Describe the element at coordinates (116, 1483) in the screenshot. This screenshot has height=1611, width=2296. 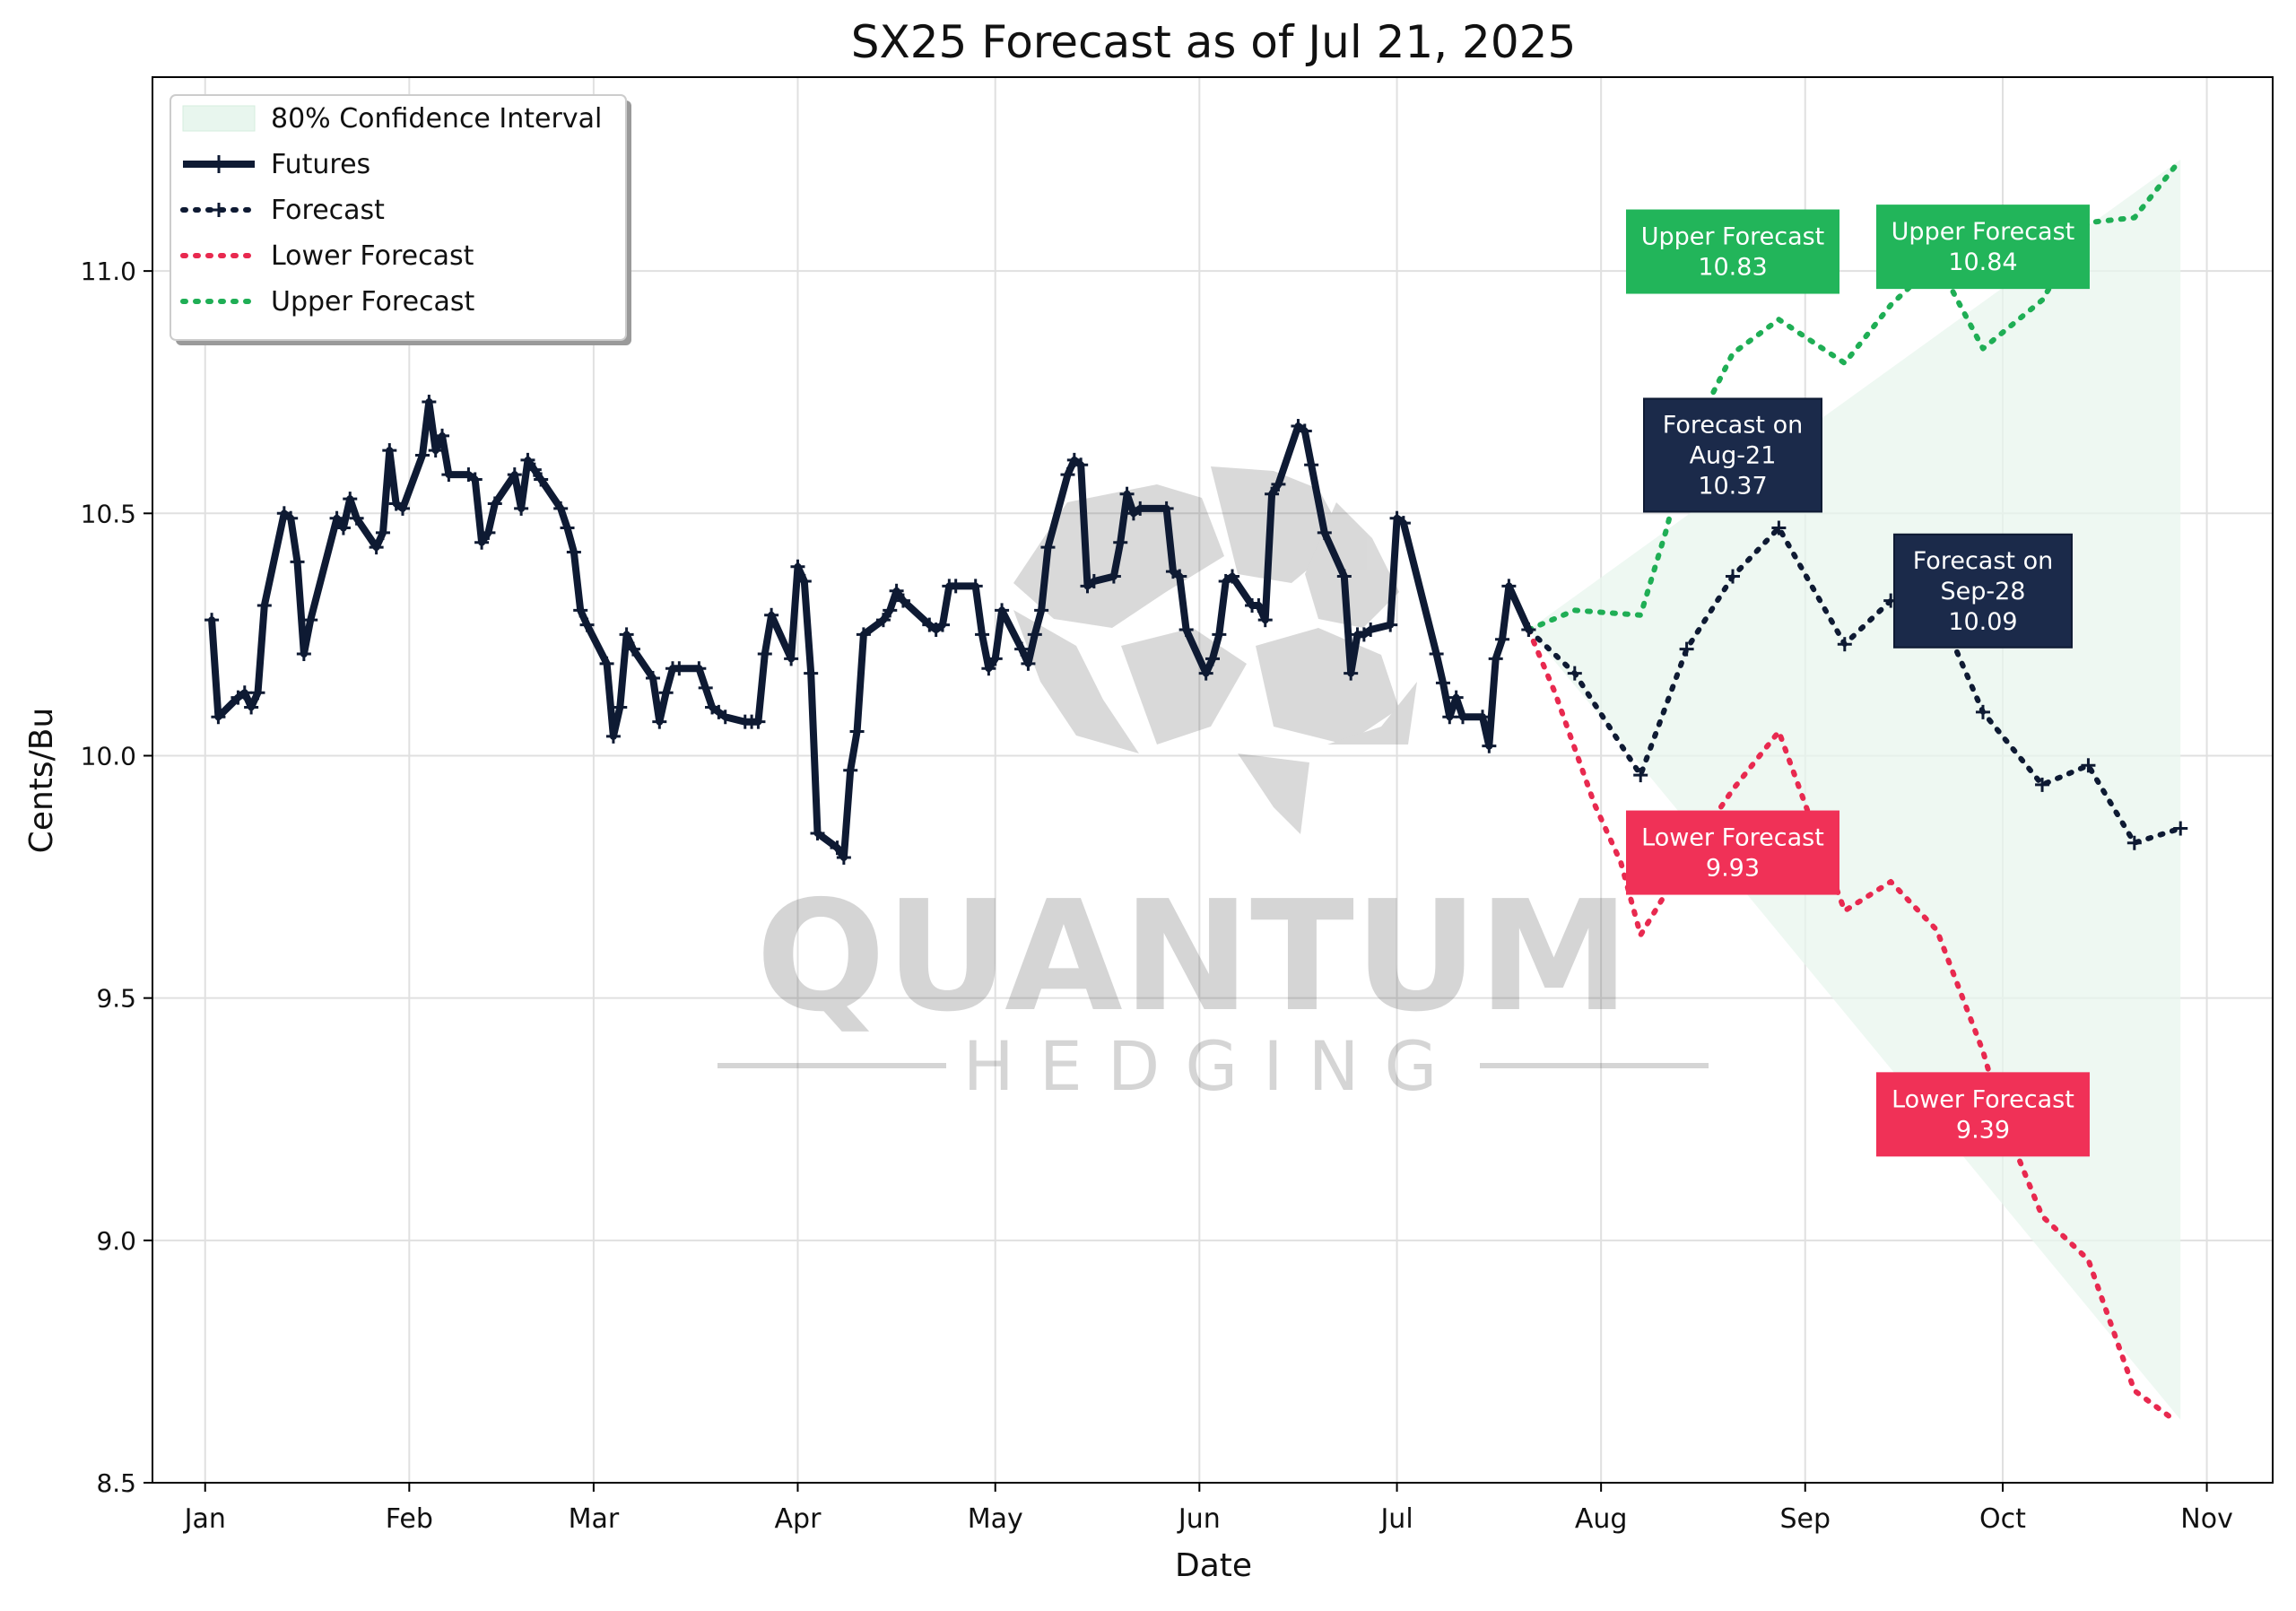
I see `y-tick-label-8-5: 8.5` at that location.